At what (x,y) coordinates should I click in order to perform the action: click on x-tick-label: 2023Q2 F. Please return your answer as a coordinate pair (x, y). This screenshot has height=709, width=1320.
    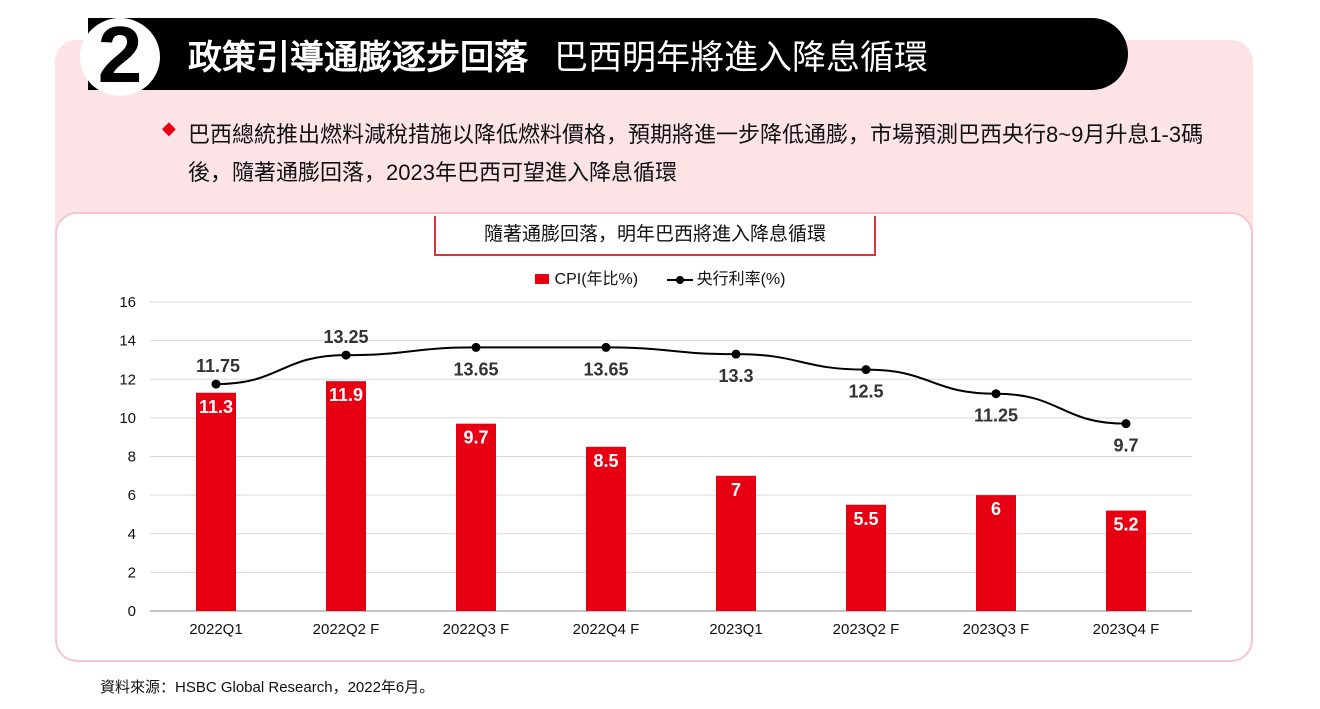
    Looking at the image, I should click on (866, 629).